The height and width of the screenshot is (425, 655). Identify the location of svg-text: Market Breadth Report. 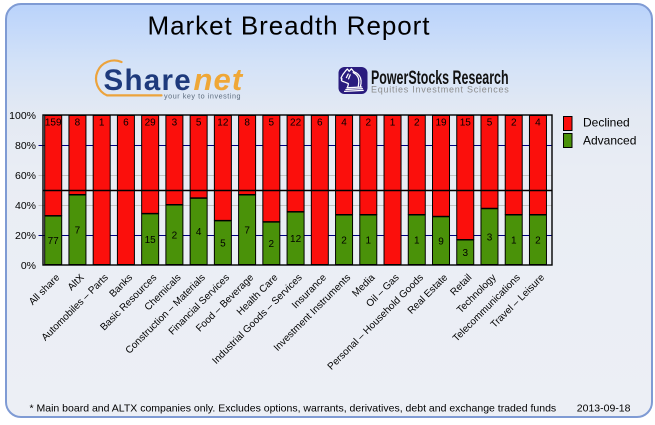
(289, 26).